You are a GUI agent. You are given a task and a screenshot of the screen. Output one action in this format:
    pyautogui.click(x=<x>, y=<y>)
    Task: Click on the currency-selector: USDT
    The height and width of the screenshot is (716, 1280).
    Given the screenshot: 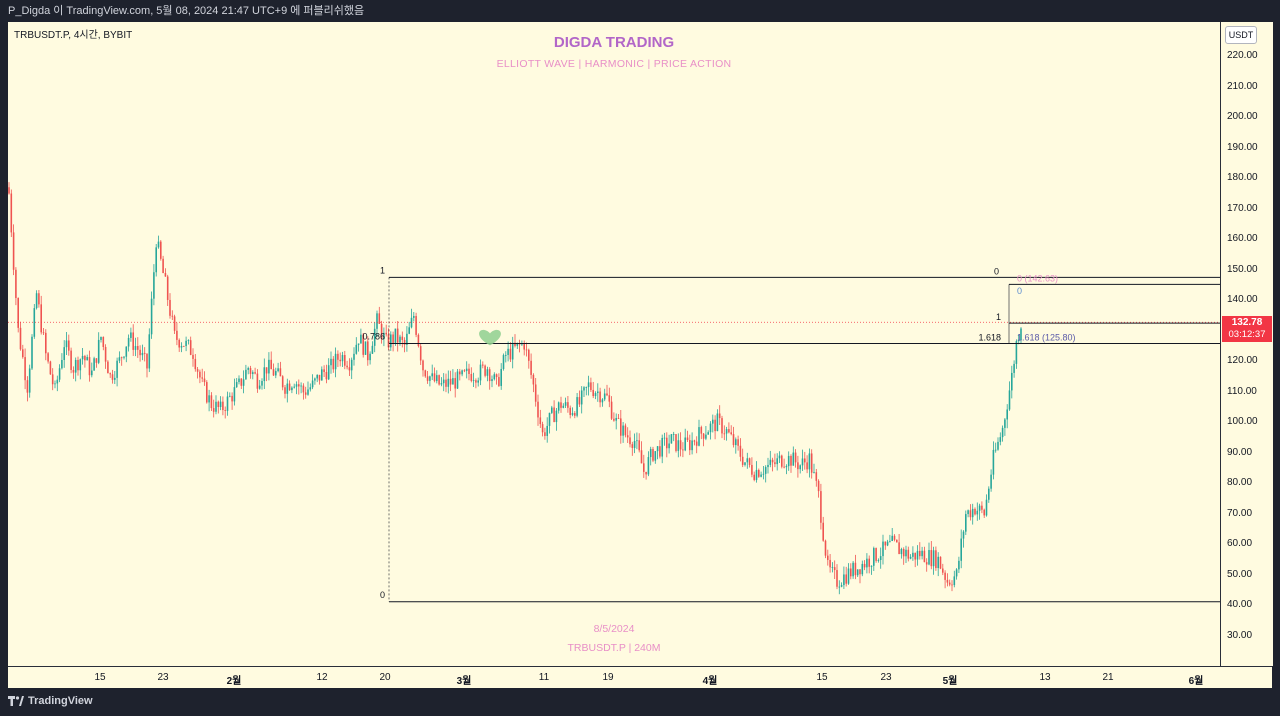 What is the action you would take?
    pyautogui.click(x=1241, y=35)
    